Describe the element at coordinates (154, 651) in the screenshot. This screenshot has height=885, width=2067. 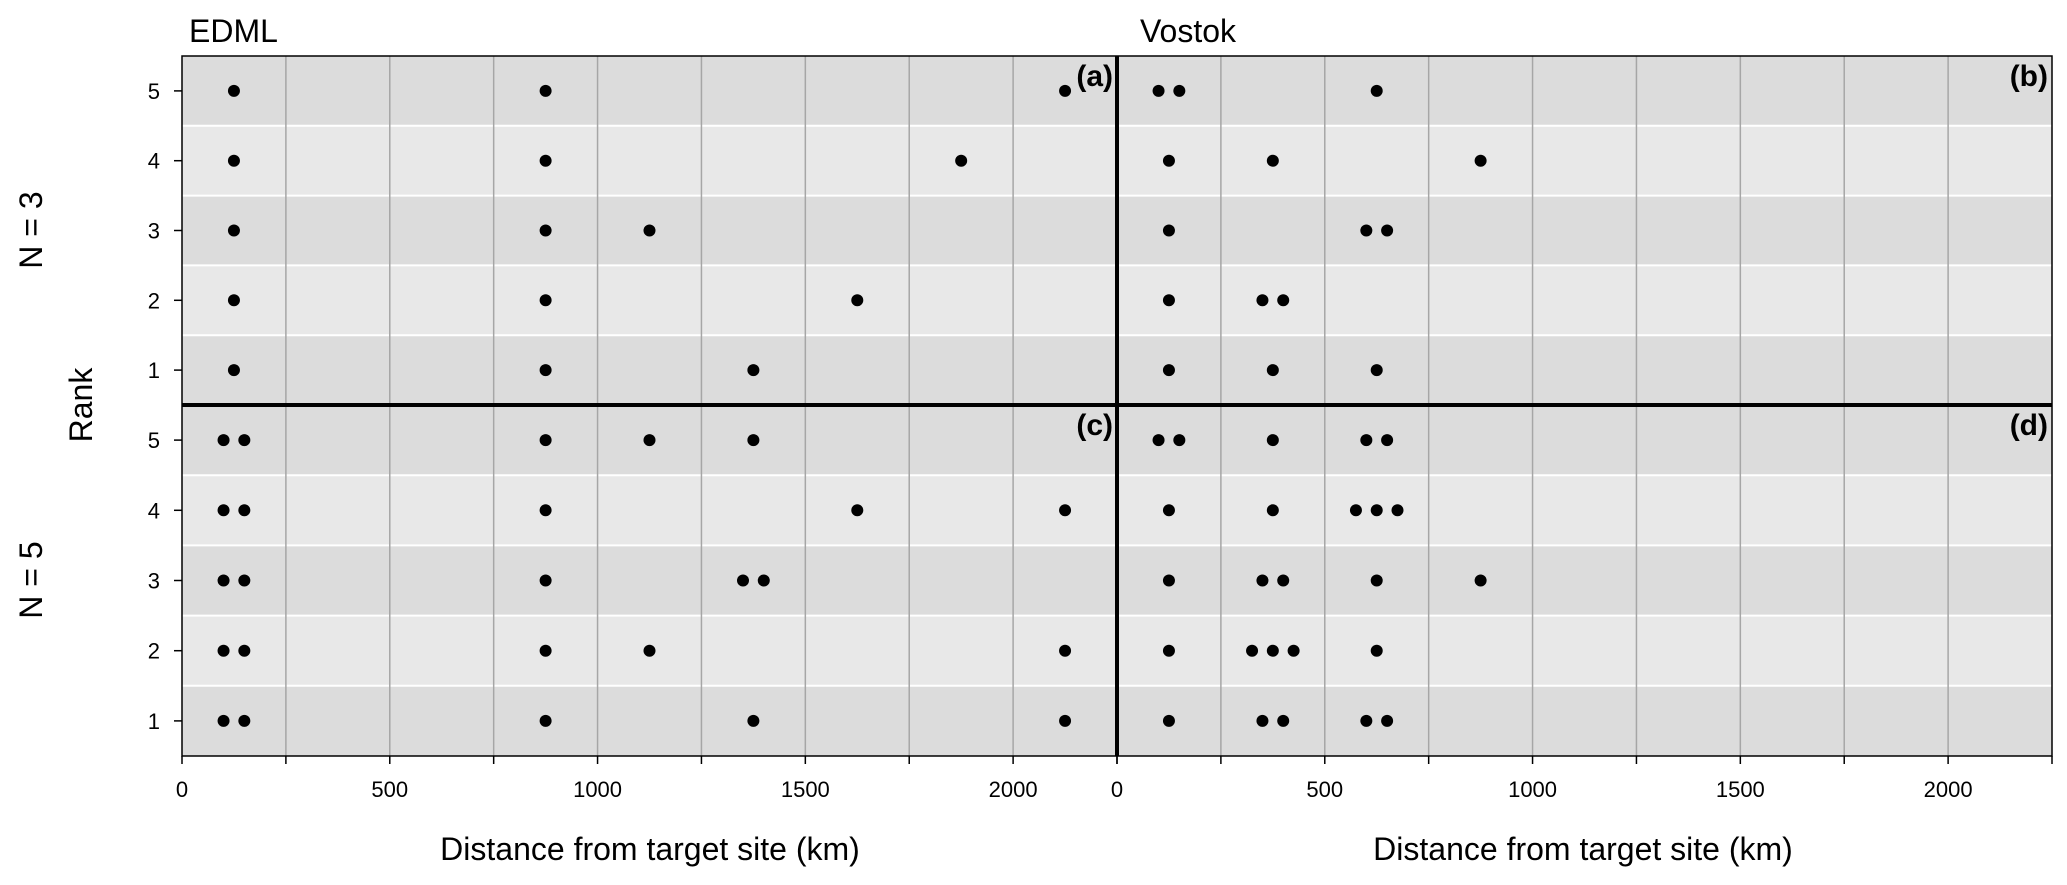
I see `y-tick-label: 2` at that location.